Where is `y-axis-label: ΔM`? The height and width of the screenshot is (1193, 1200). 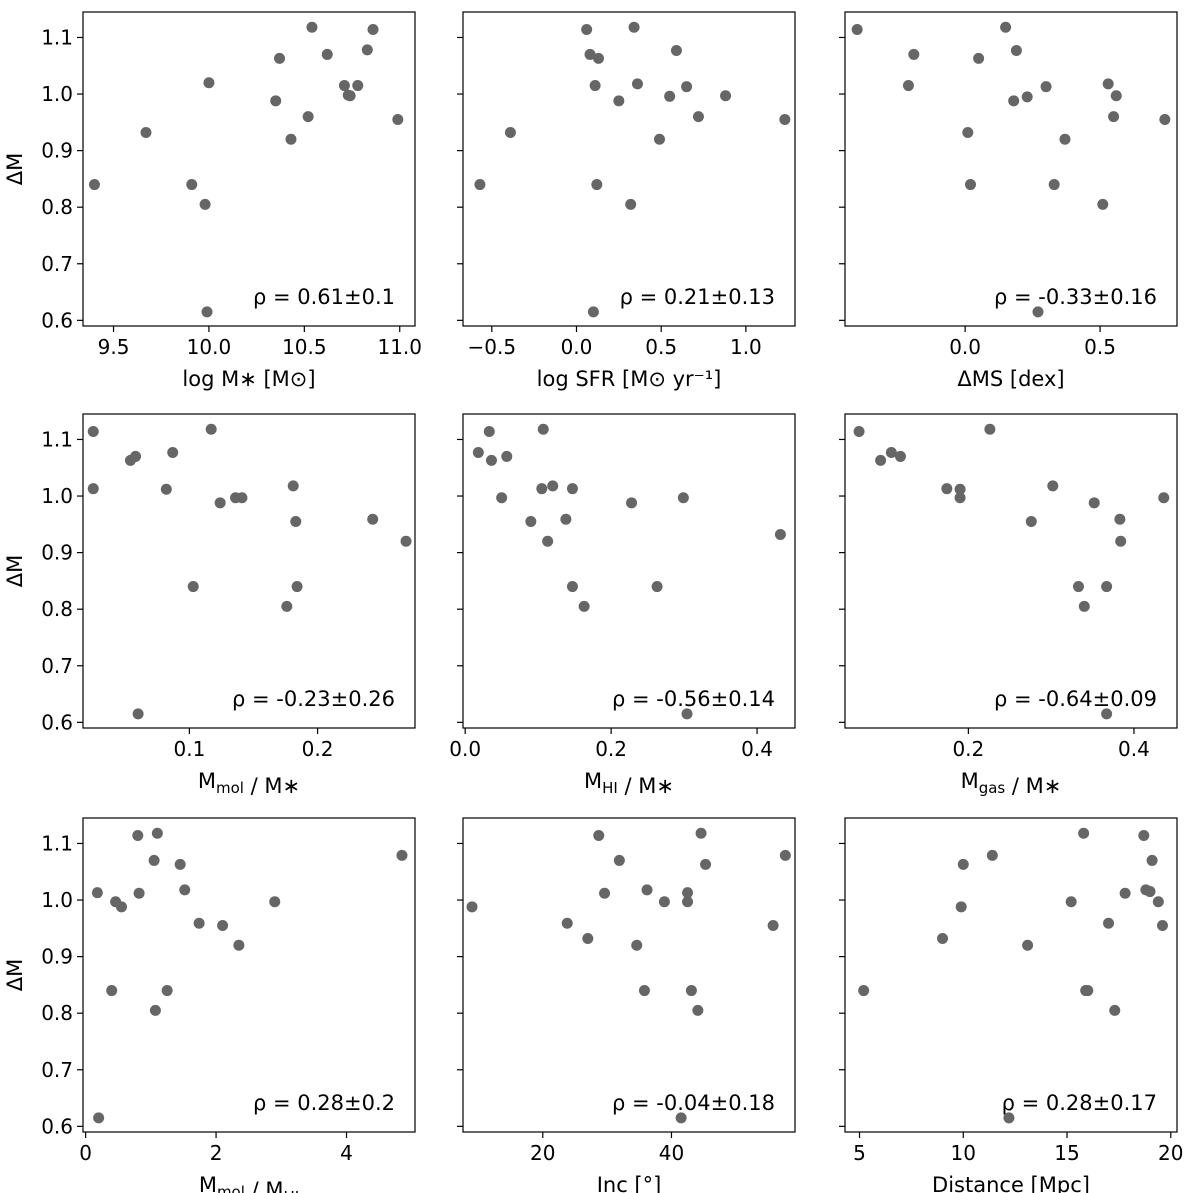 y-axis-label: ΔM is located at coordinates (15, 975).